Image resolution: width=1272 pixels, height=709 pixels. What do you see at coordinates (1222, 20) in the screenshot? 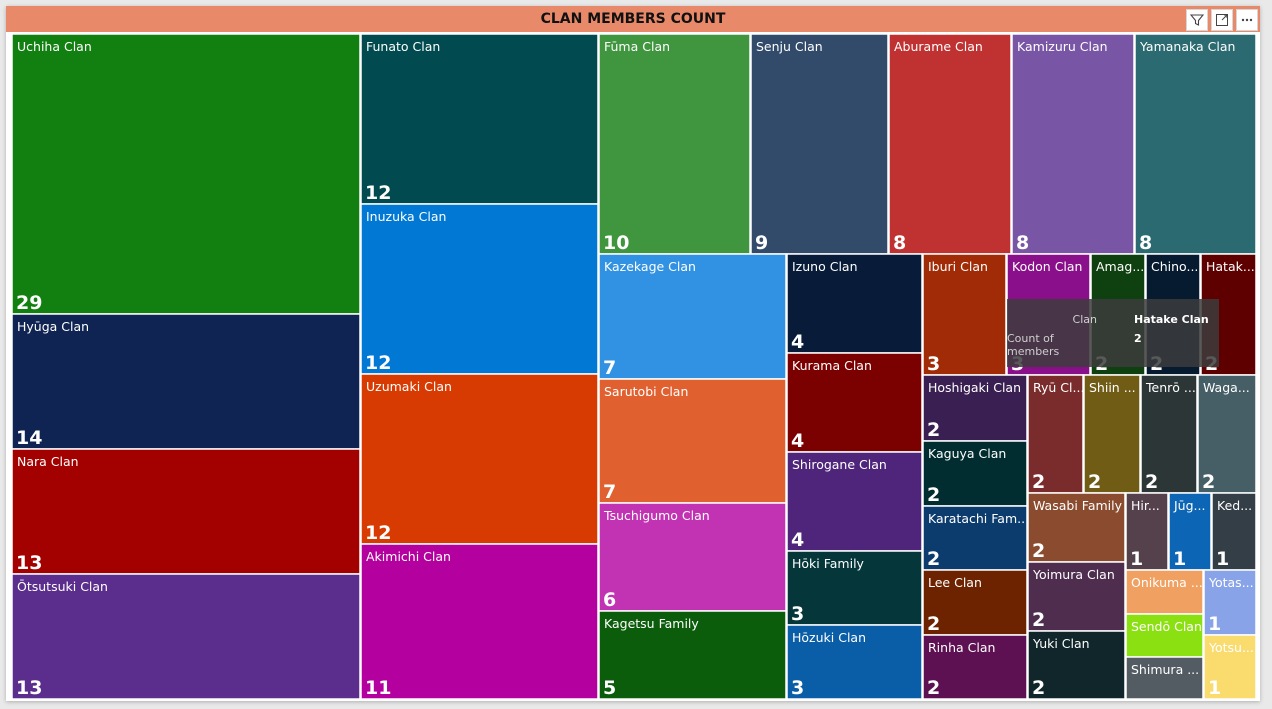
I see `focus-mode-button` at bounding box center [1222, 20].